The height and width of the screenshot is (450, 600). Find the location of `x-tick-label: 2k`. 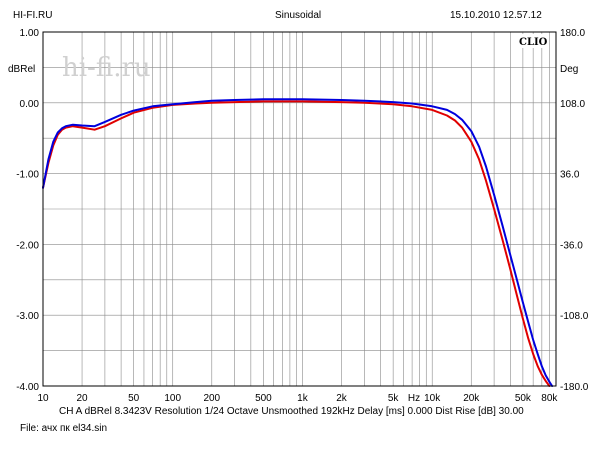

x-tick-label: 2k is located at coordinates (342, 398).